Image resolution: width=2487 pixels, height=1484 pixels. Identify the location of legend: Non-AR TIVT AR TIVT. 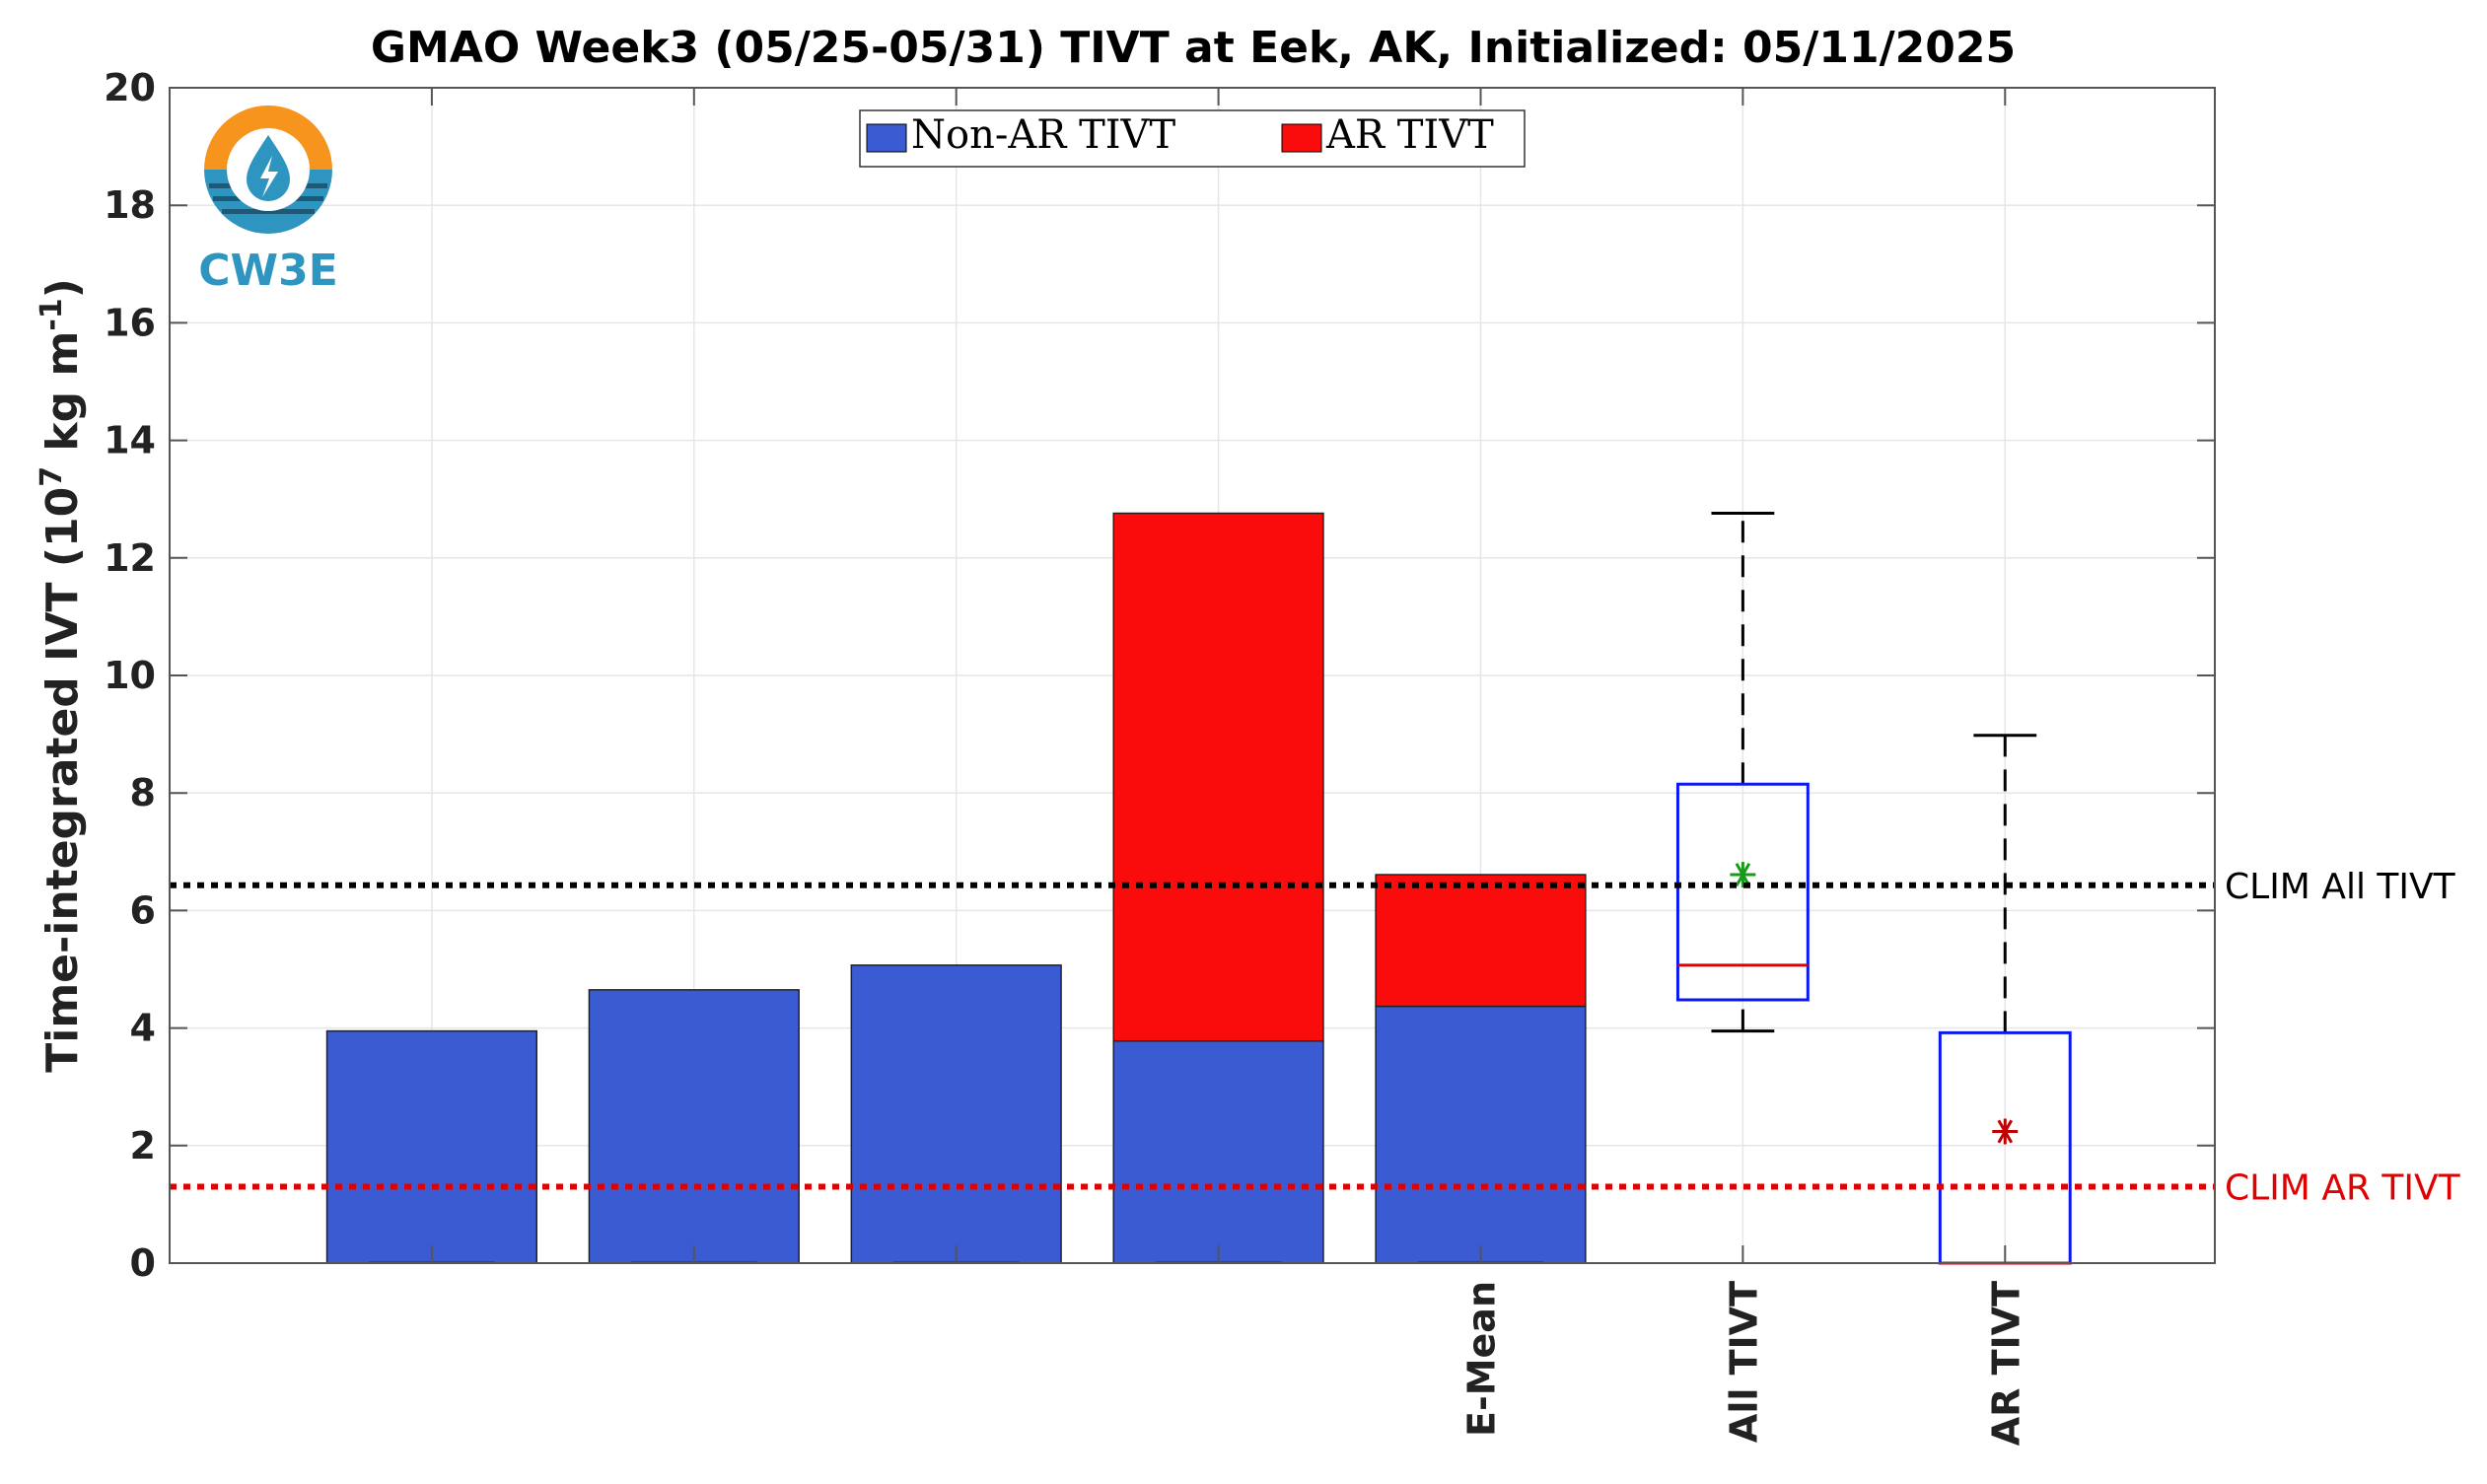
(1192, 138).